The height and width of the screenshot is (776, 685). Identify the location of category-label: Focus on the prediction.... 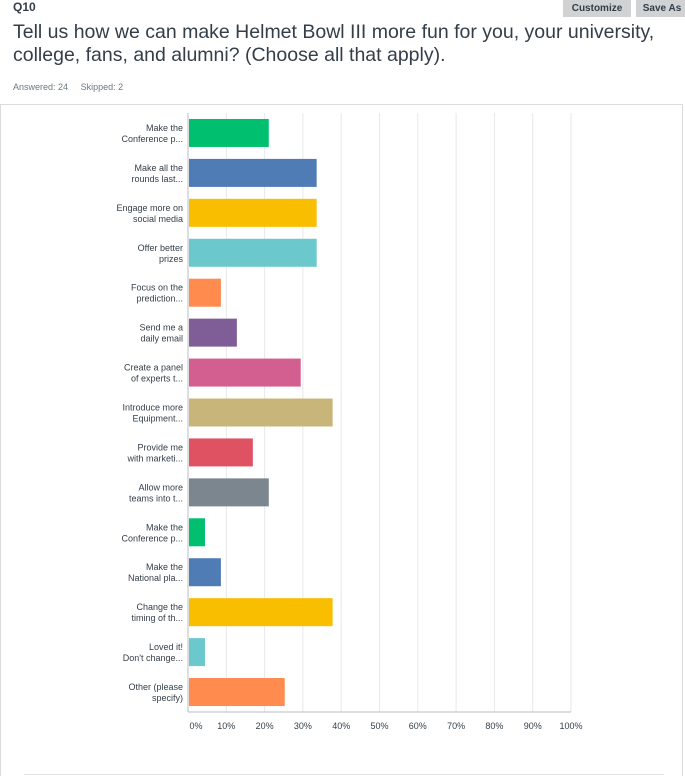
(157, 293).